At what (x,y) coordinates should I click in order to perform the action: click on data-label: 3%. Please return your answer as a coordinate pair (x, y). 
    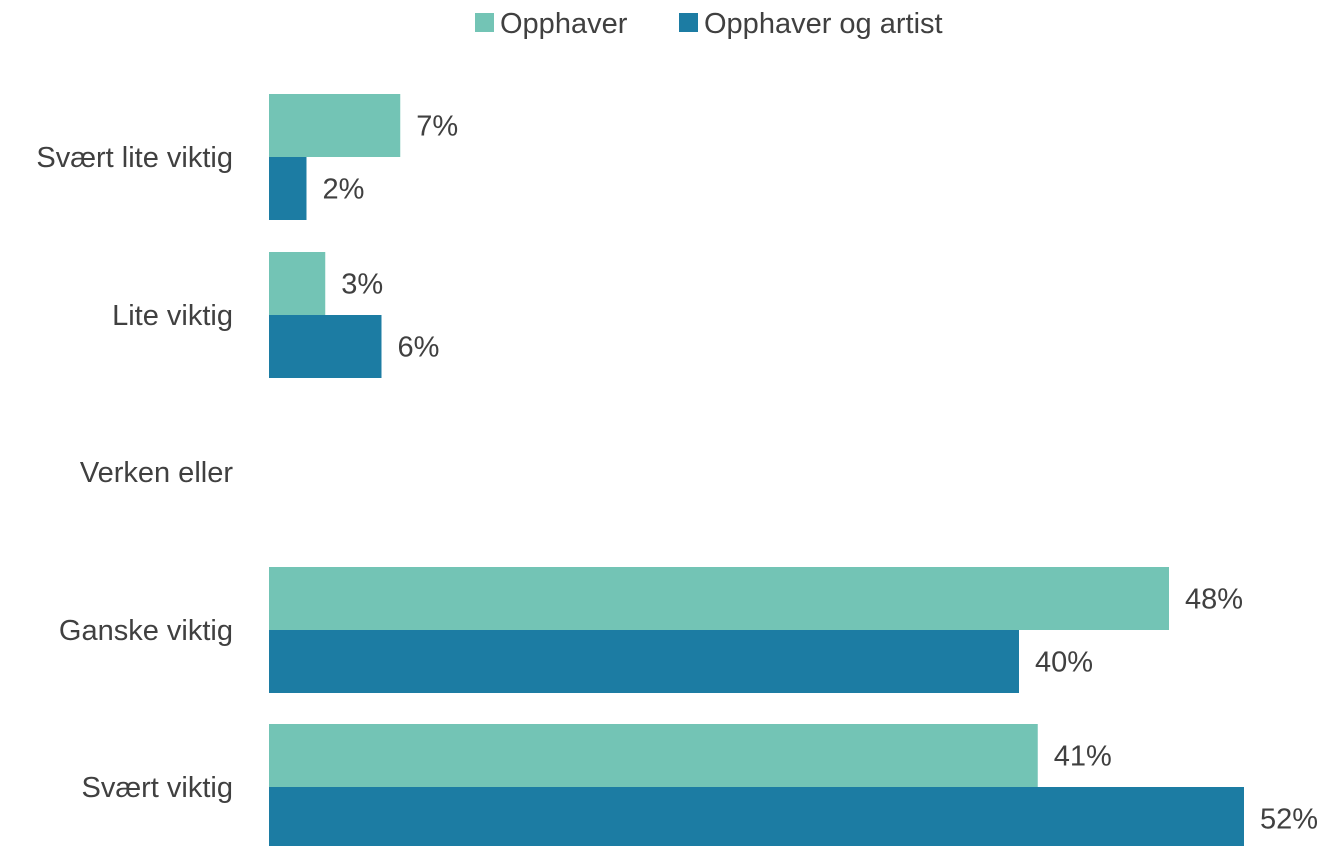
    Looking at the image, I should click on (362, 285).